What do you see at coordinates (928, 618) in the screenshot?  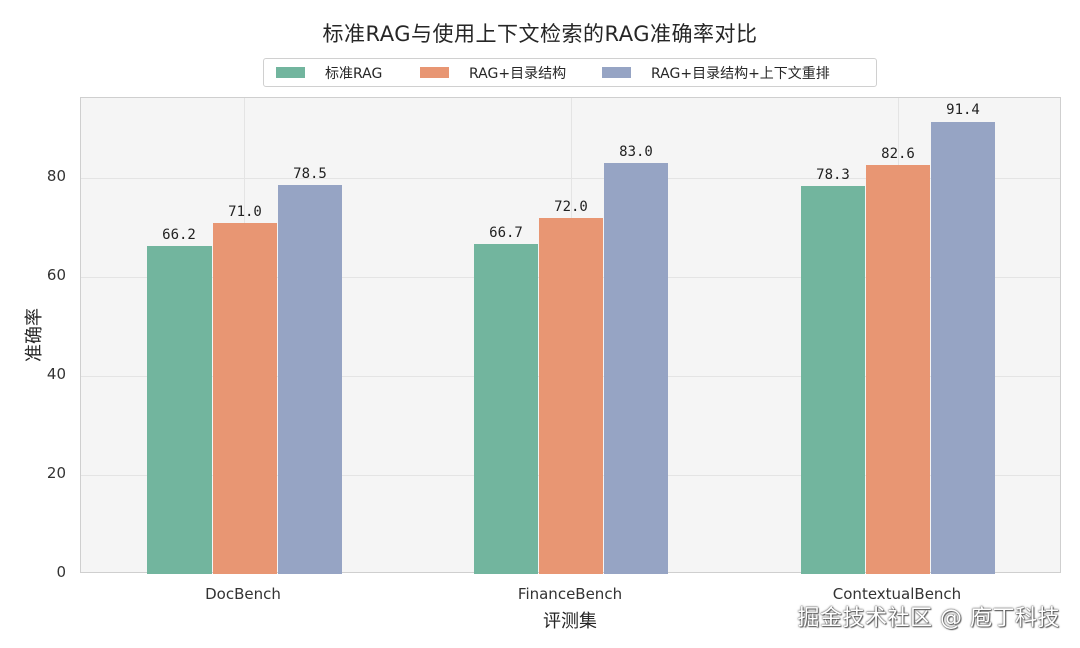 I see `watermark: 掘金技术社区 @ 庖丁科技` at bounding box center [928, 618].